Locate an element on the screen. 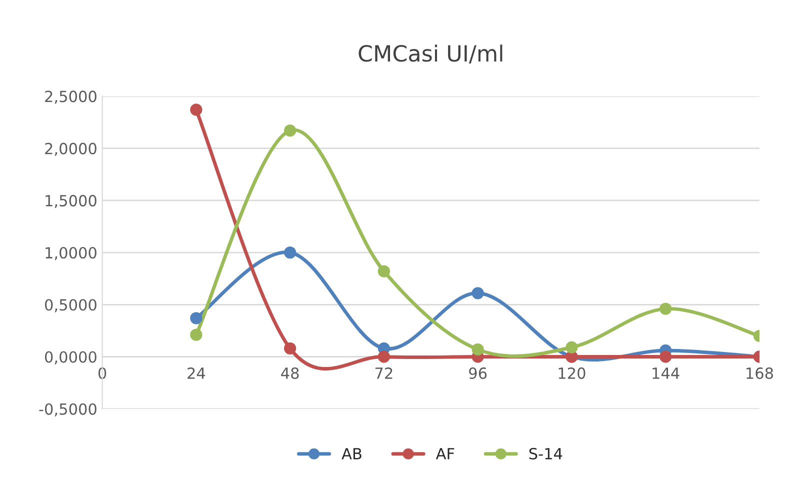  x-tick-label: 168 is located at coordinates (759, 373).